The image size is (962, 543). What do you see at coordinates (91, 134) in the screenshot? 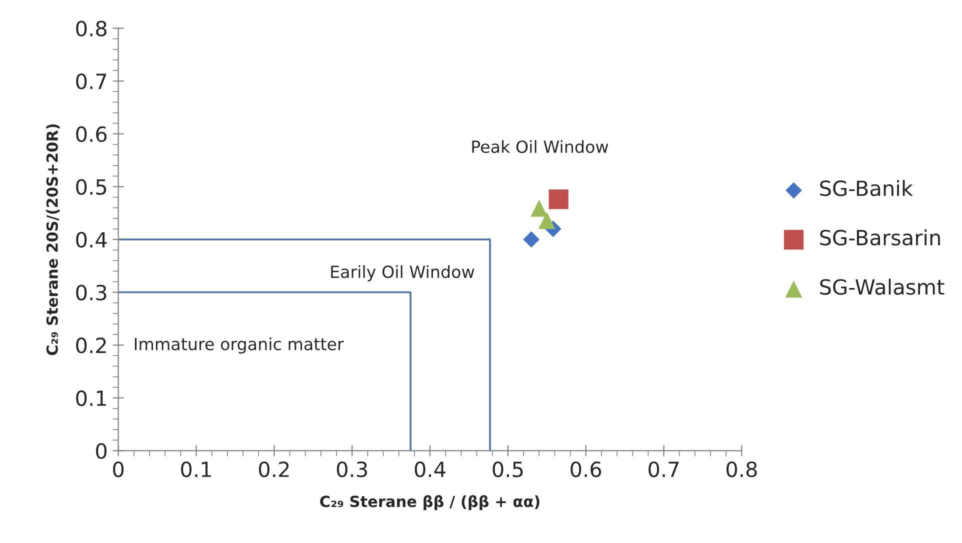
I see `y-tick-label: 0.6` at bounding box center [91, 134].